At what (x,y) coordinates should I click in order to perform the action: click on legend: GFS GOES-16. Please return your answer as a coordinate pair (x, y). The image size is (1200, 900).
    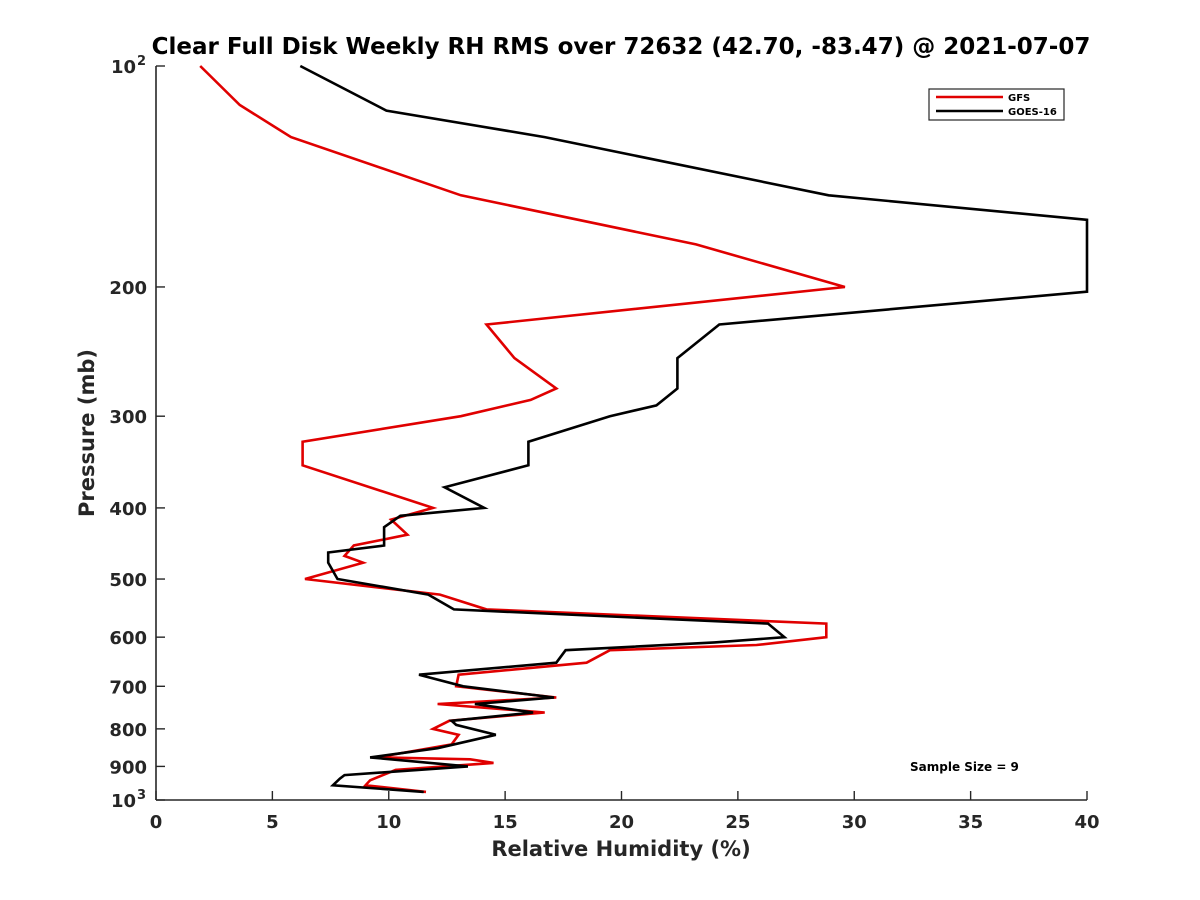
    Looking at the image, I should click on (996, 104).